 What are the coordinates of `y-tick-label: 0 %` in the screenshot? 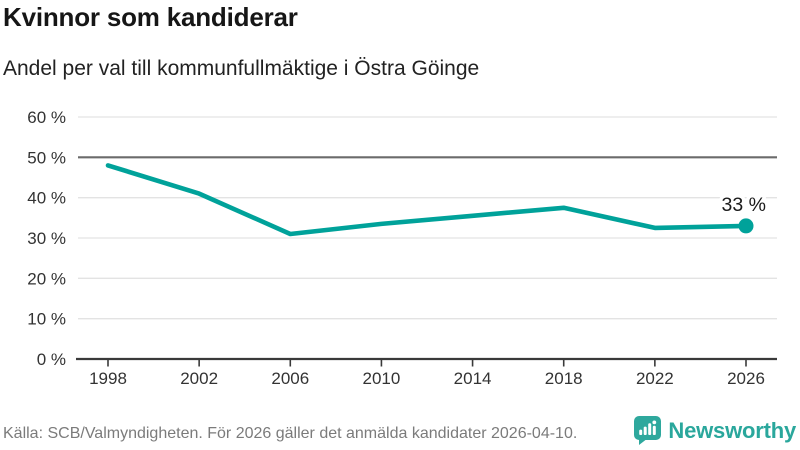 It's located at (51, 359).